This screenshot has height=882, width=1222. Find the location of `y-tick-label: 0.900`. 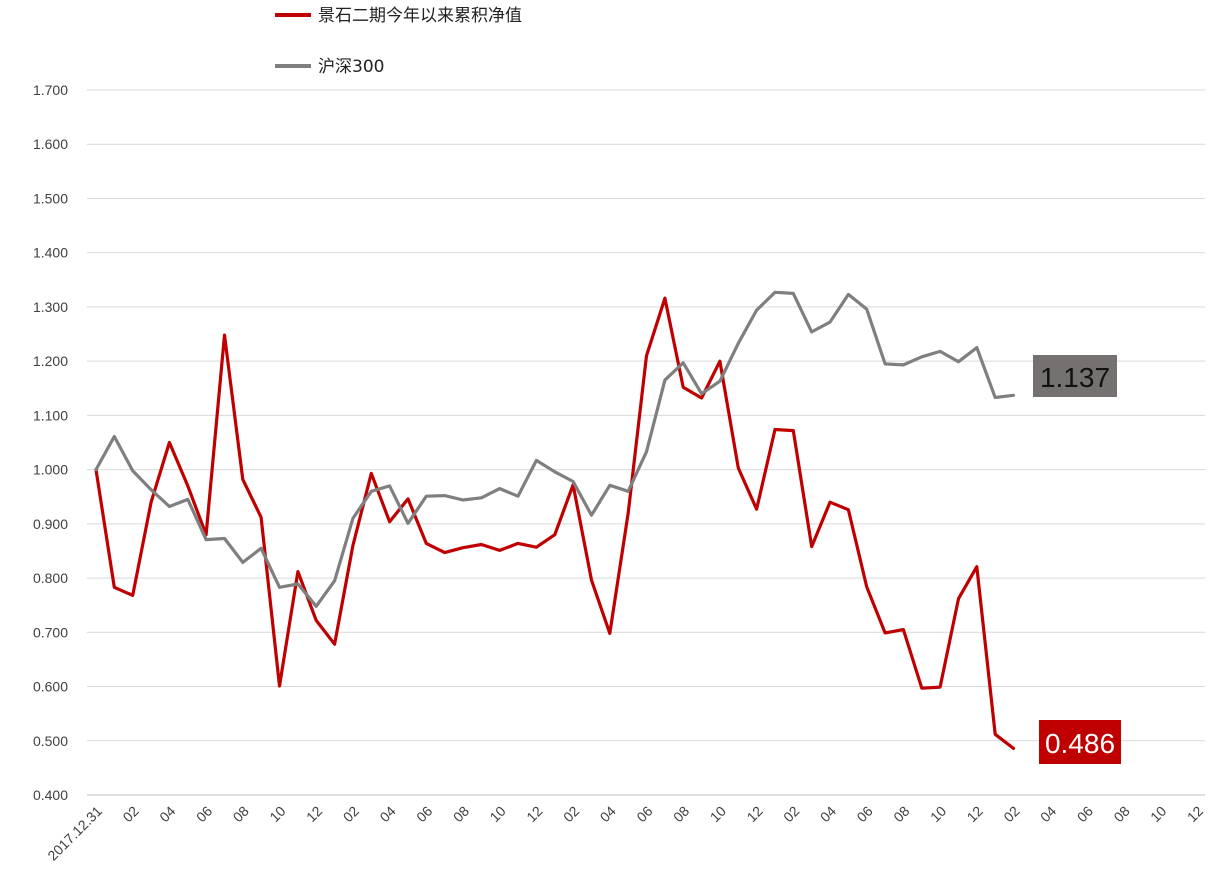

y-tick-label: 0.900 is located at coordinates (50, 524).